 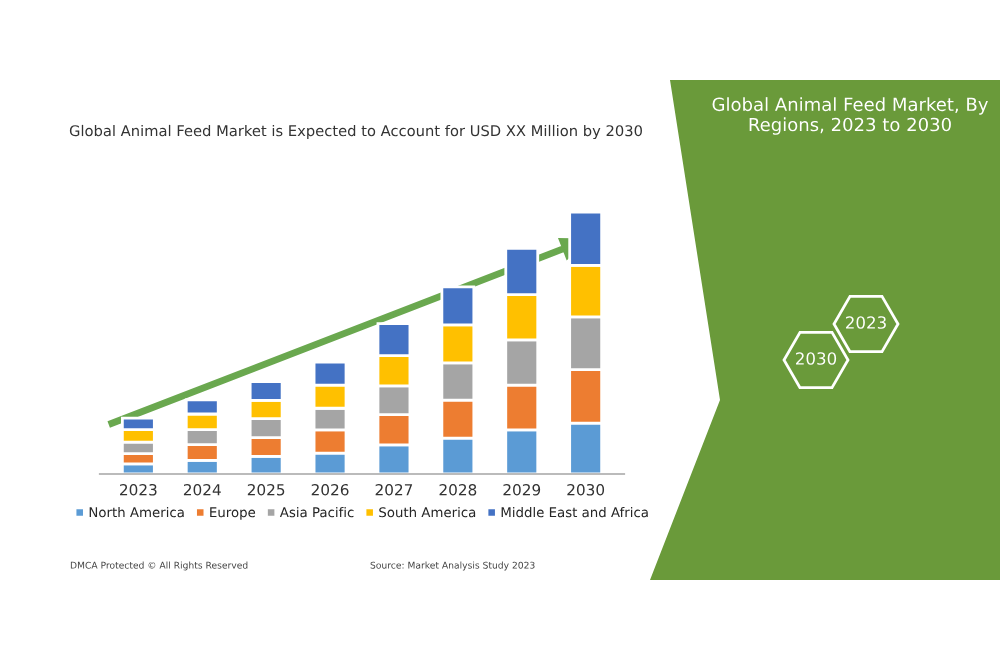 What do you see at coordinates (816, 358) in the screenshot?
I see `text: 2030` at bounding box center [816, 358].